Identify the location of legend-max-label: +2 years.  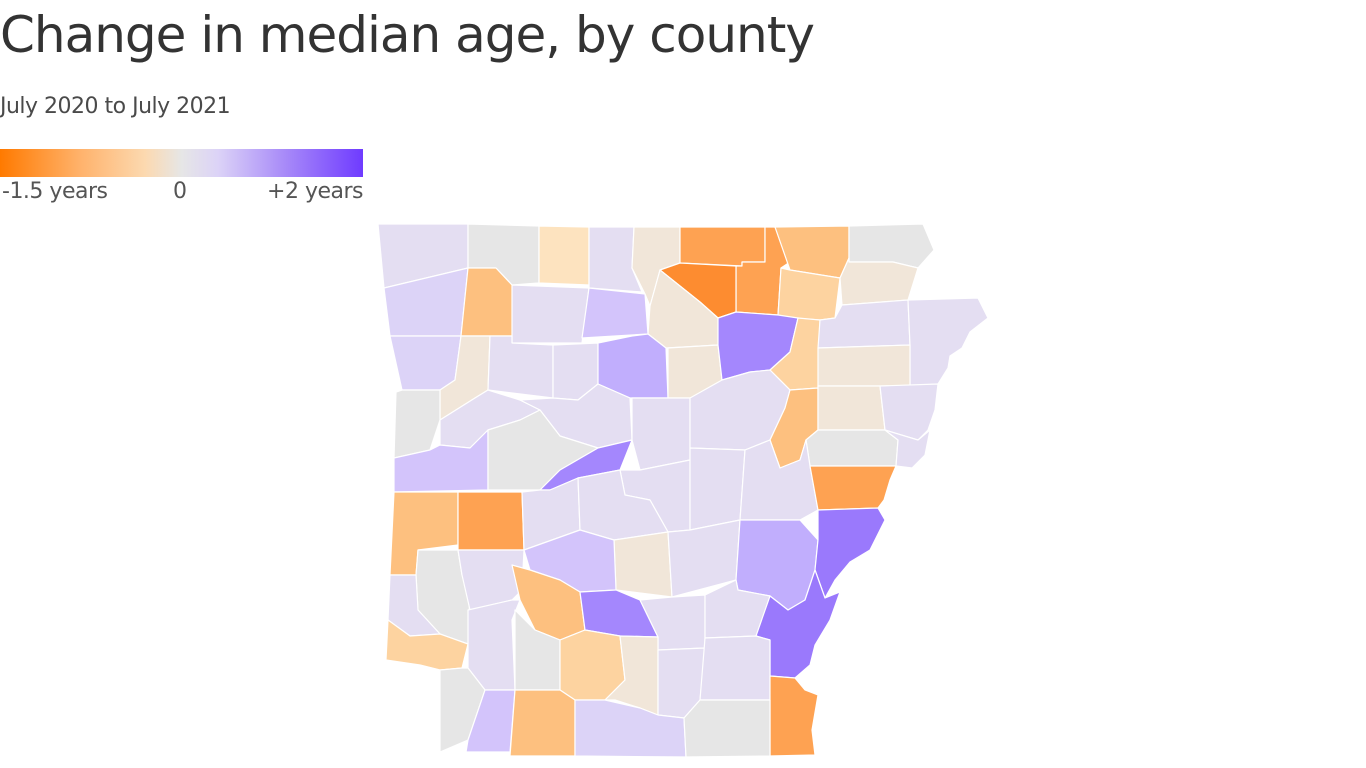
(315, 191).